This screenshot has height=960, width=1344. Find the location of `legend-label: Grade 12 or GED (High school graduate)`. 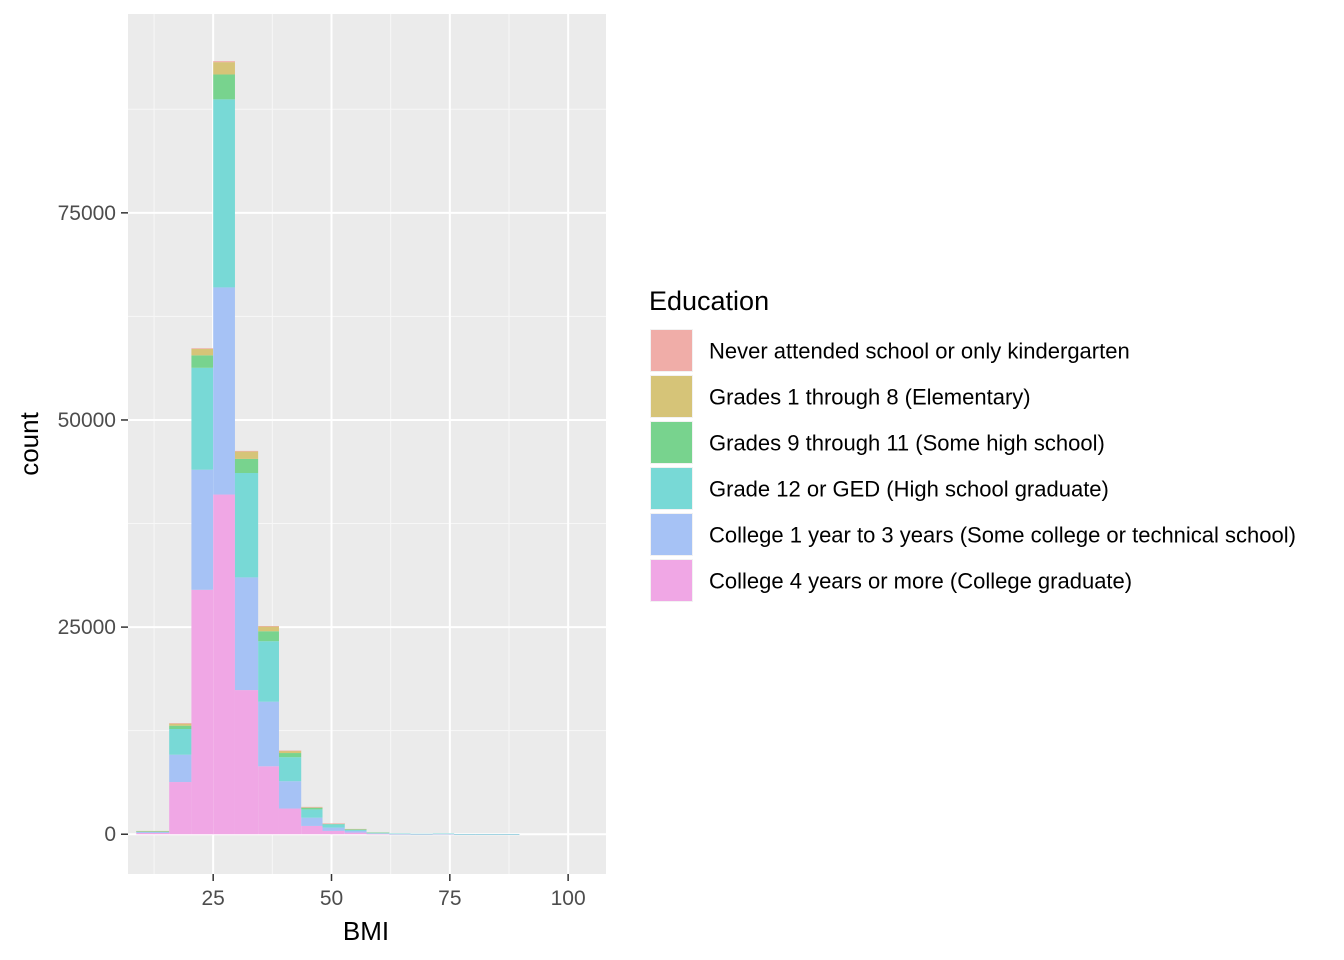

legend-label: Grade 12 or GED (High school graduate) is located at coordinates (909, 489).